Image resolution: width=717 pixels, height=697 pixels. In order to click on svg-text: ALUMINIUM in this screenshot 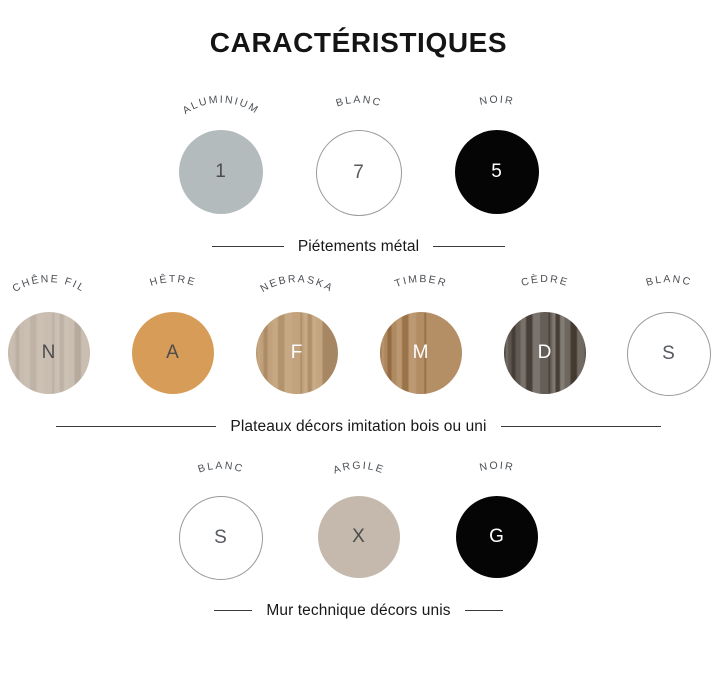, I will do `click(220, 104)`.